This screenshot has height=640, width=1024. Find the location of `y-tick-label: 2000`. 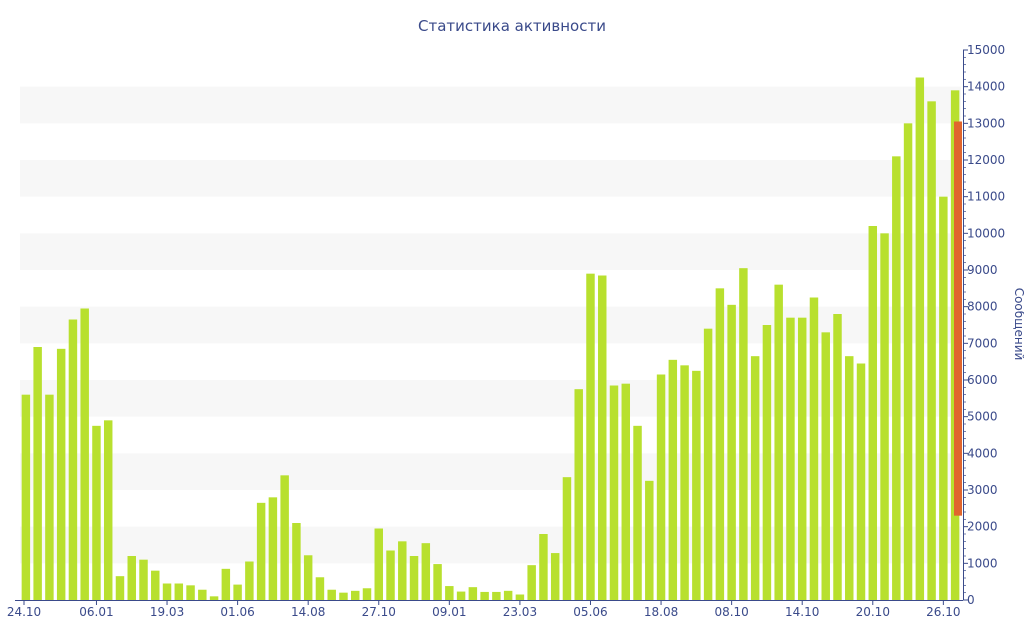

y-tick-label: 2000 is located at coordinates (982, 527).